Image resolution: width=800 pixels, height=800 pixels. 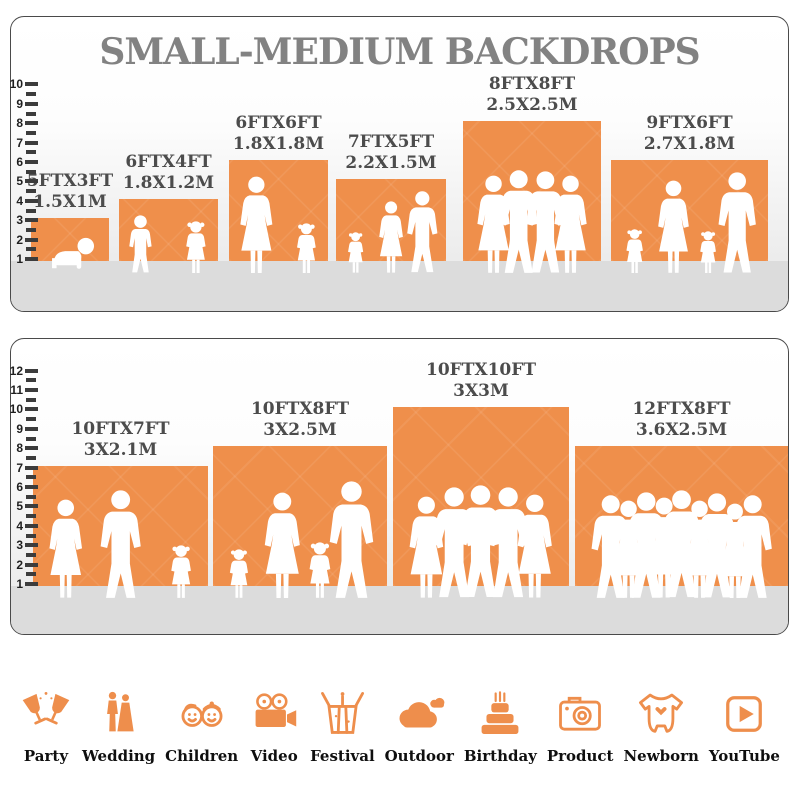 What do you see at coordinates (278, 123) in the screenshot?
I see `size-ft-text: 6FTX6FT` at bounding box center [278, 123].